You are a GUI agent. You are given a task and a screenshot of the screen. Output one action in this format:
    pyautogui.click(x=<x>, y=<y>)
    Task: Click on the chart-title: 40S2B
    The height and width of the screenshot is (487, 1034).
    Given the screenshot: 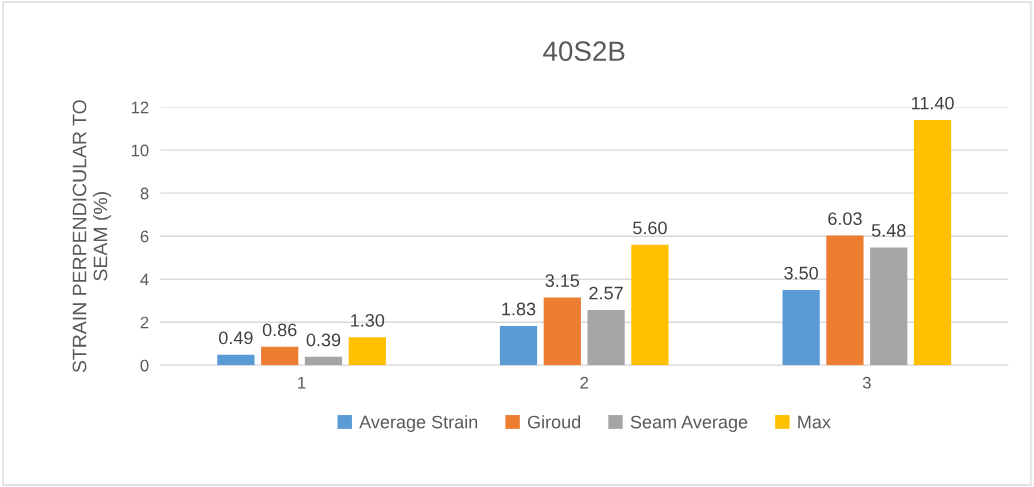 What is the action you would take?
    pyautogui.click(x=584, y=51)
    